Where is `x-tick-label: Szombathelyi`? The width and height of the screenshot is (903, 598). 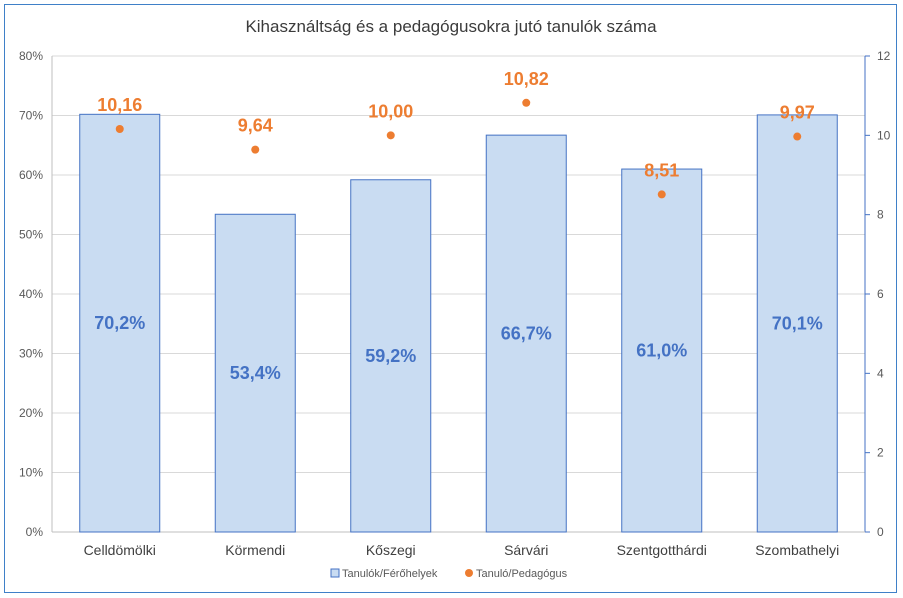 x-tick-label: Szombathelyi is located at coordinates (797, 550).